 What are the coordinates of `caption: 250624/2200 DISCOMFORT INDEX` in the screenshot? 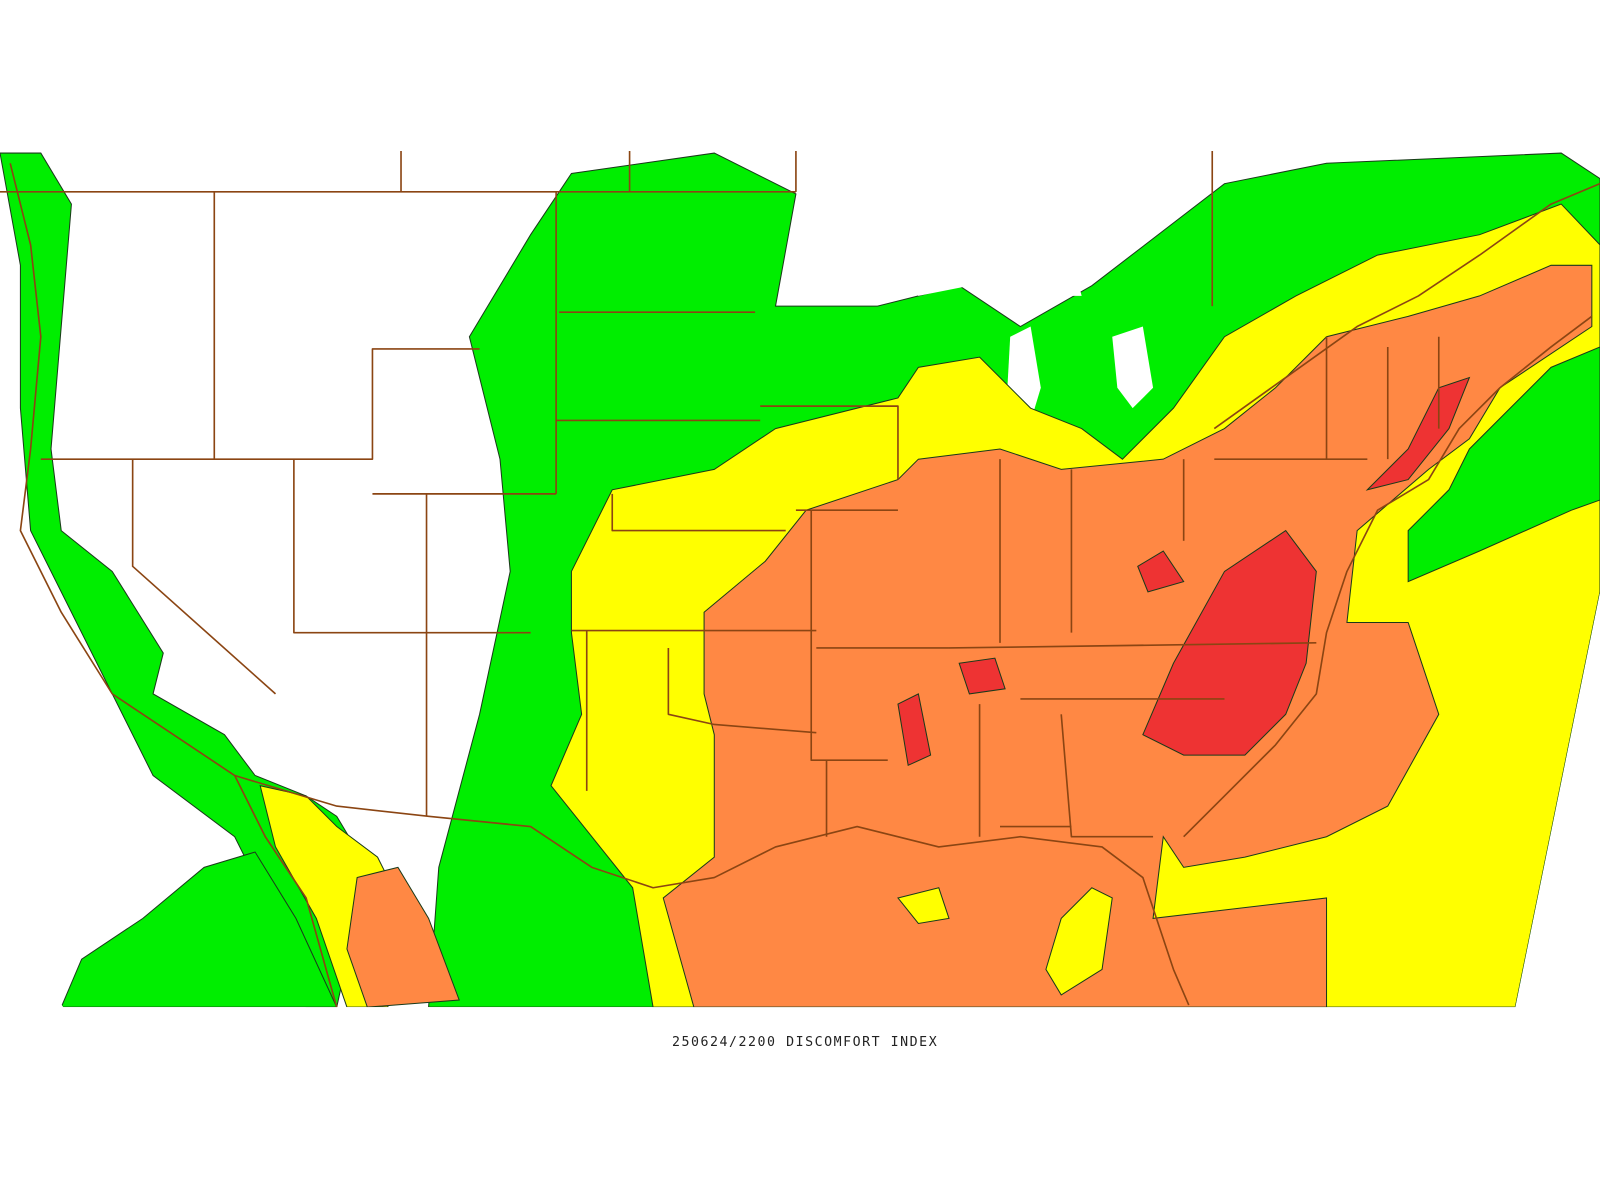 It's located at (805, 1042).